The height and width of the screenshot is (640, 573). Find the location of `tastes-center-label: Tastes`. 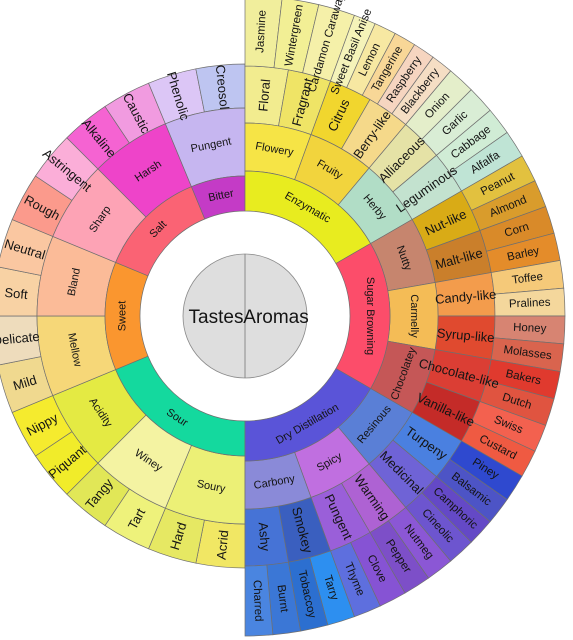

tastes-center-label: Tastes is located at coordinates (216, 317).